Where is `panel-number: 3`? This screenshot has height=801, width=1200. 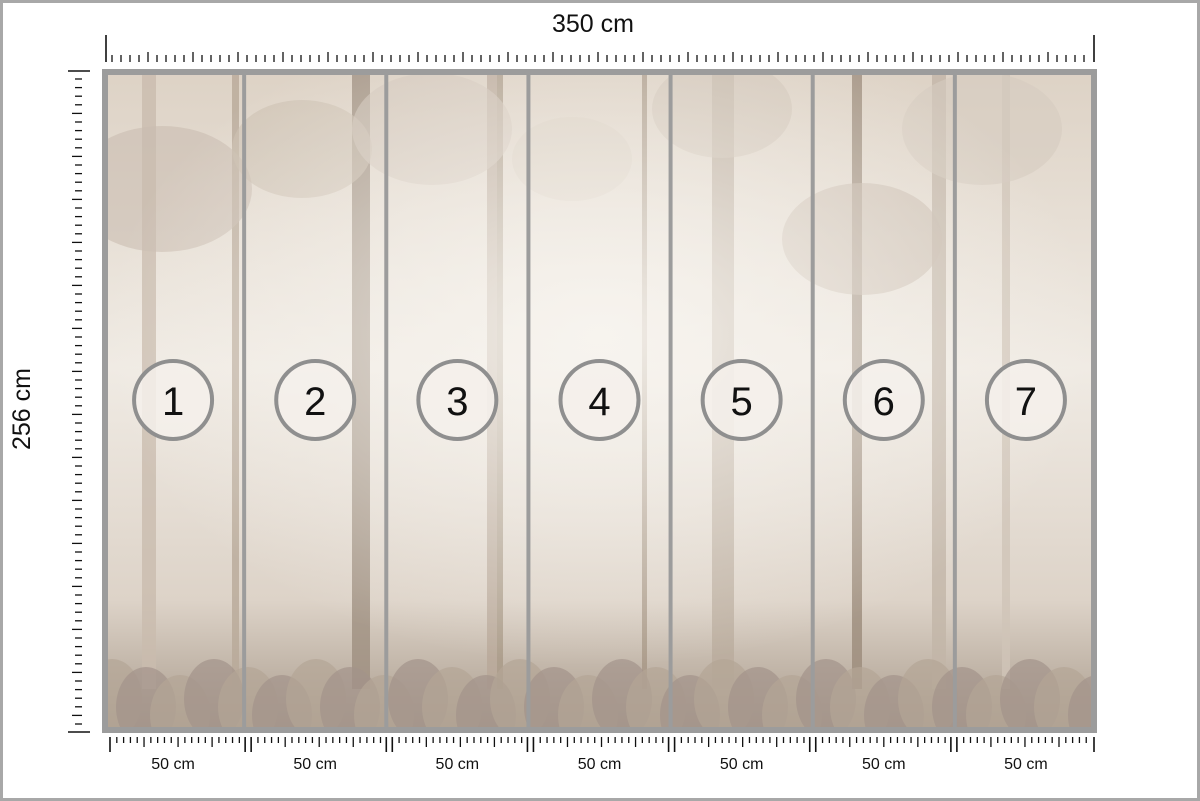 panel-number: 3 is located at coordinates (457, 402).